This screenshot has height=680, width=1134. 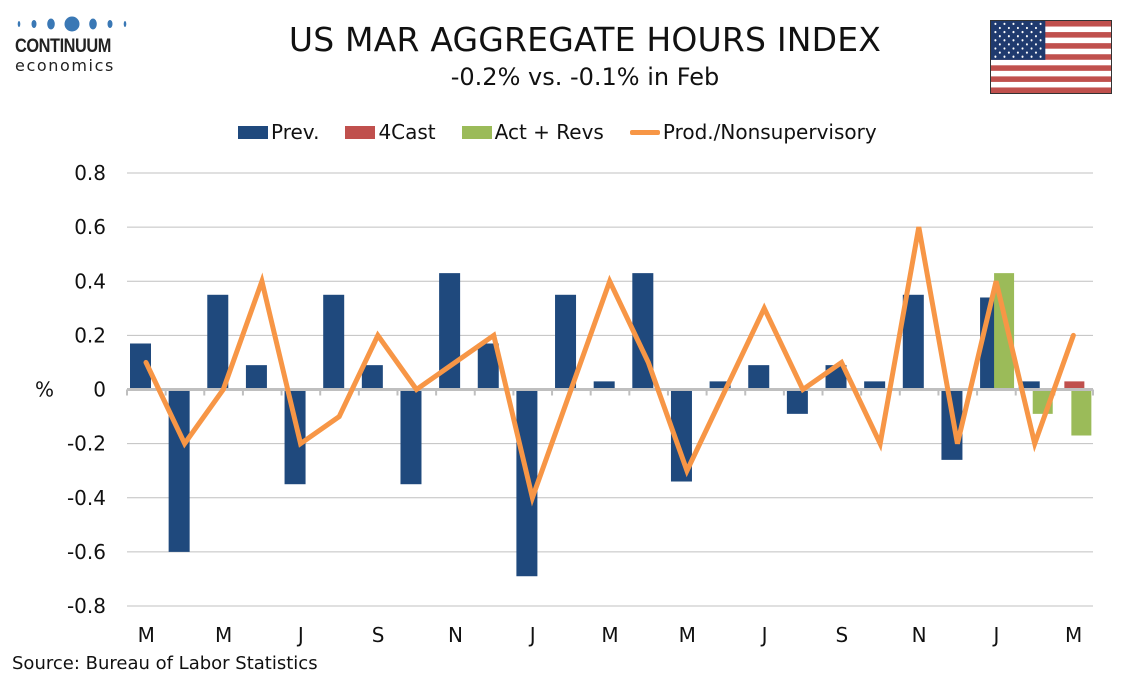 I want to click on legend-swatch-prev, so click(x=253, y=132).